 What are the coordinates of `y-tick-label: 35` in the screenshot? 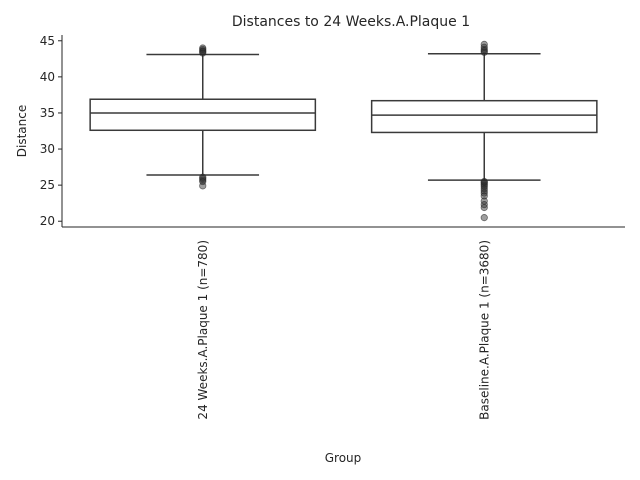 It's located at (47, 113).